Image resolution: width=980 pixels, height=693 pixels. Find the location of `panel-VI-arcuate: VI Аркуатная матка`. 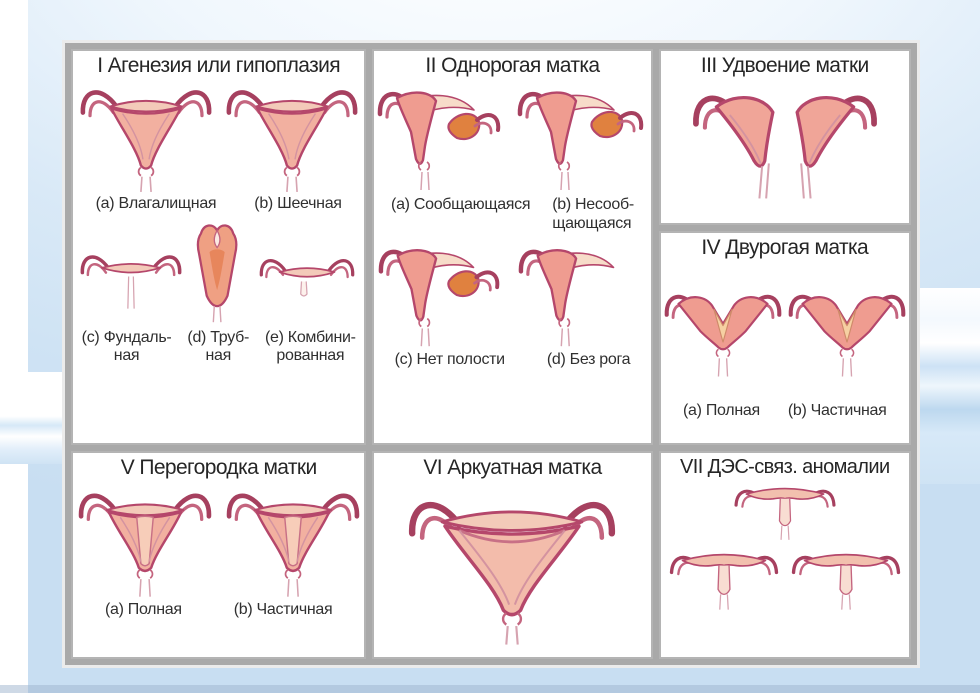

panel-VI-arcuate: VI Аркуатная матка is located at coordinates (512, 555).